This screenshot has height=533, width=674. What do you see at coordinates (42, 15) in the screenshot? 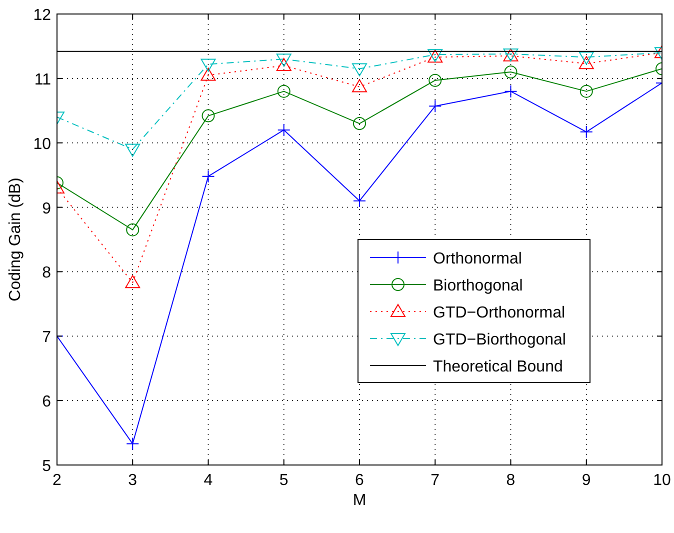
I see `y-tick-label: 12` at bounding box center [42, 15].